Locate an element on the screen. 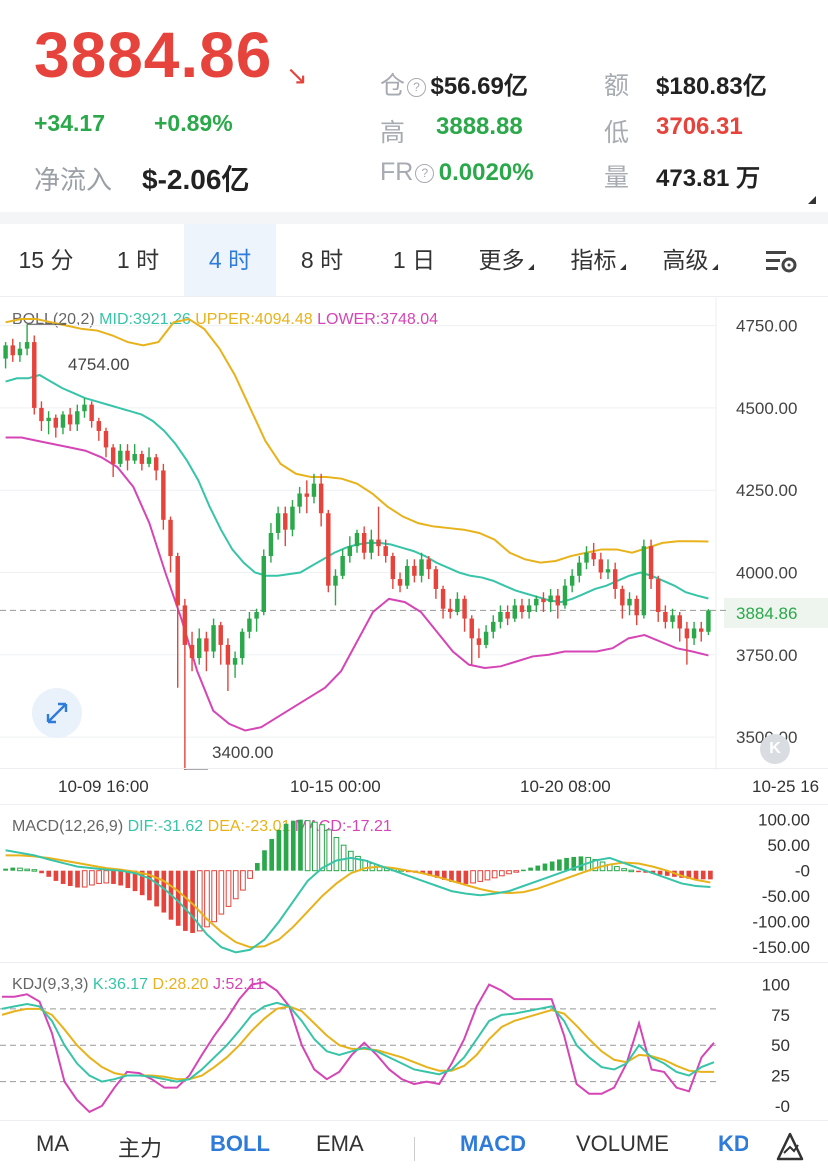 Image resolution: width=828 pixels, height=1175 pixels. tab-8h: 8 时 is located at coordinates (322, 260).